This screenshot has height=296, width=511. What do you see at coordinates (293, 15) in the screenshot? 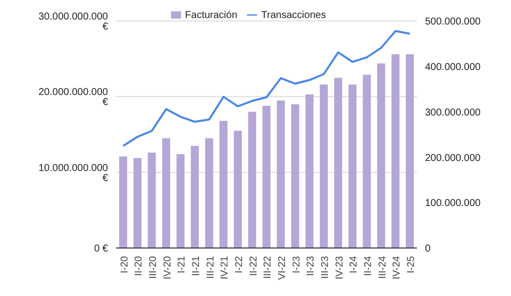
I see `legend-label: Transacciones` at bounding box center [293, 15].